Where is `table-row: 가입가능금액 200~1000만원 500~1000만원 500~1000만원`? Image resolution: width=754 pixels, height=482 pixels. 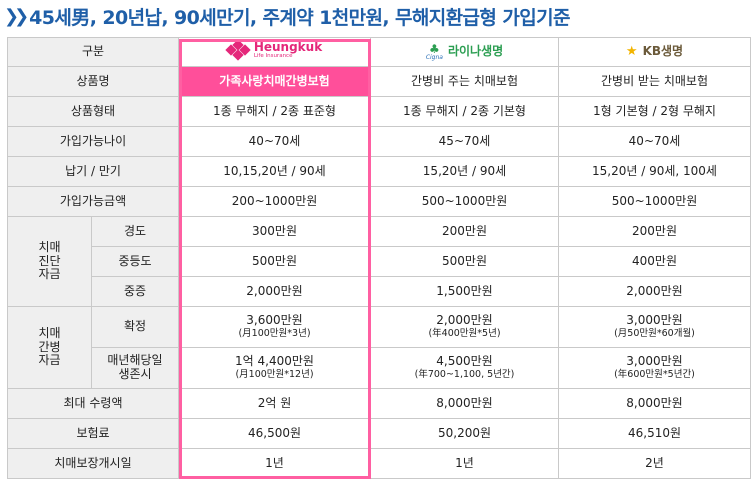
table-row: 가입가능금액 200~1000만원 500~1000만원 500~1000만원 is located at coordinates (379, 201).